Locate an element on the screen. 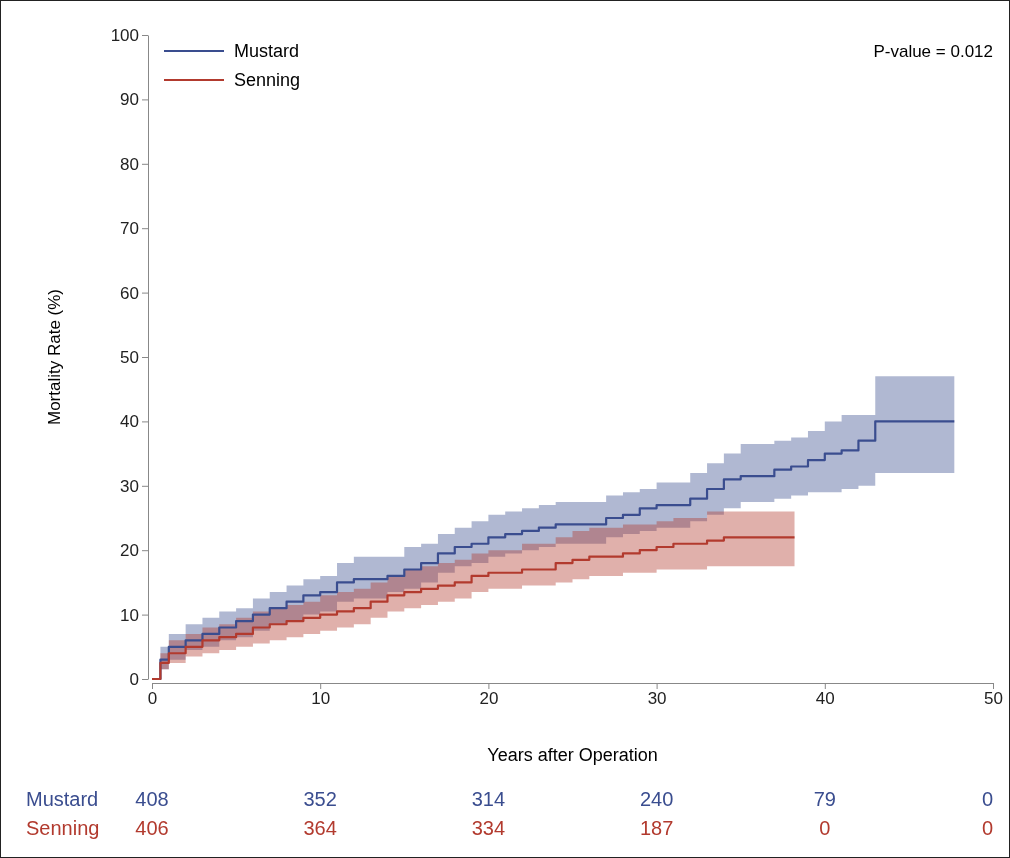 The width and height of the screenshot is (1010, 858). legend-label: Mustard is located at coordinates (267, 51).